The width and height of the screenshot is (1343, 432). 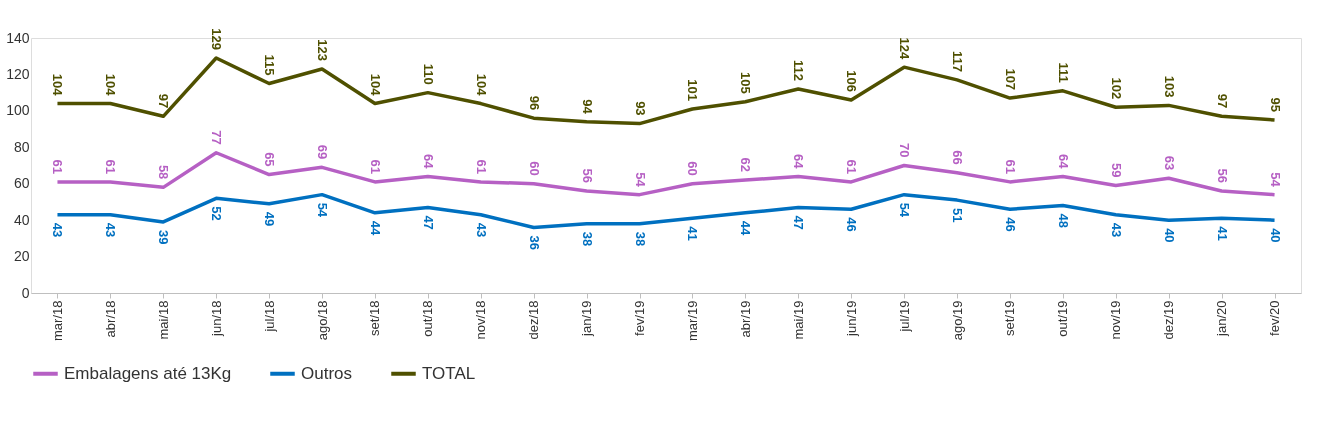 What do you see at coordinates (375, 318) in the screenshot?
I see `x-tick-label: set/18` at bounding box center [375, 318].